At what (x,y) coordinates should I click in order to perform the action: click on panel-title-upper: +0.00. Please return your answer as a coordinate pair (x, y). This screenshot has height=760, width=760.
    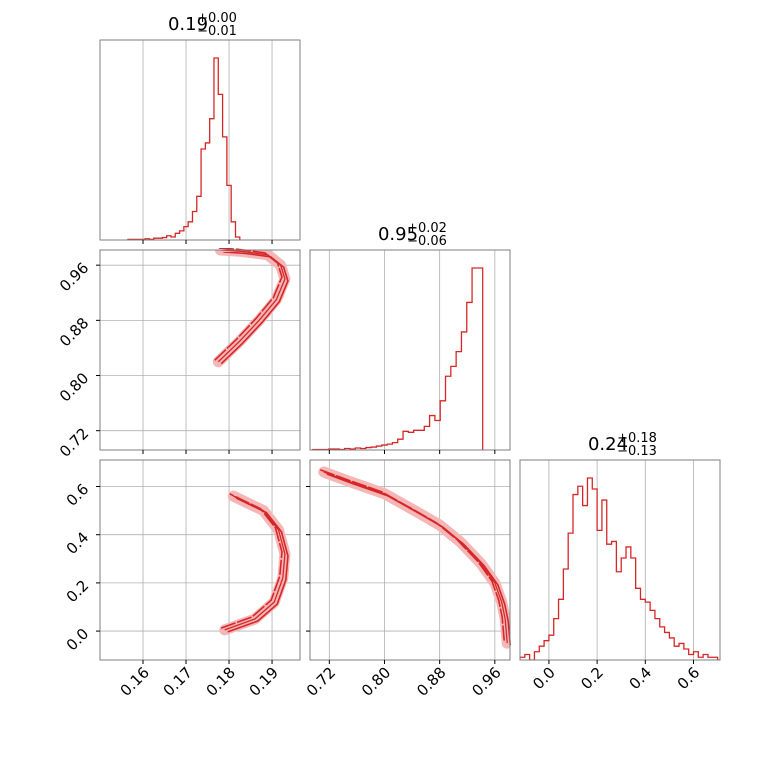
    Looking at the image, I should click on (217, 18).